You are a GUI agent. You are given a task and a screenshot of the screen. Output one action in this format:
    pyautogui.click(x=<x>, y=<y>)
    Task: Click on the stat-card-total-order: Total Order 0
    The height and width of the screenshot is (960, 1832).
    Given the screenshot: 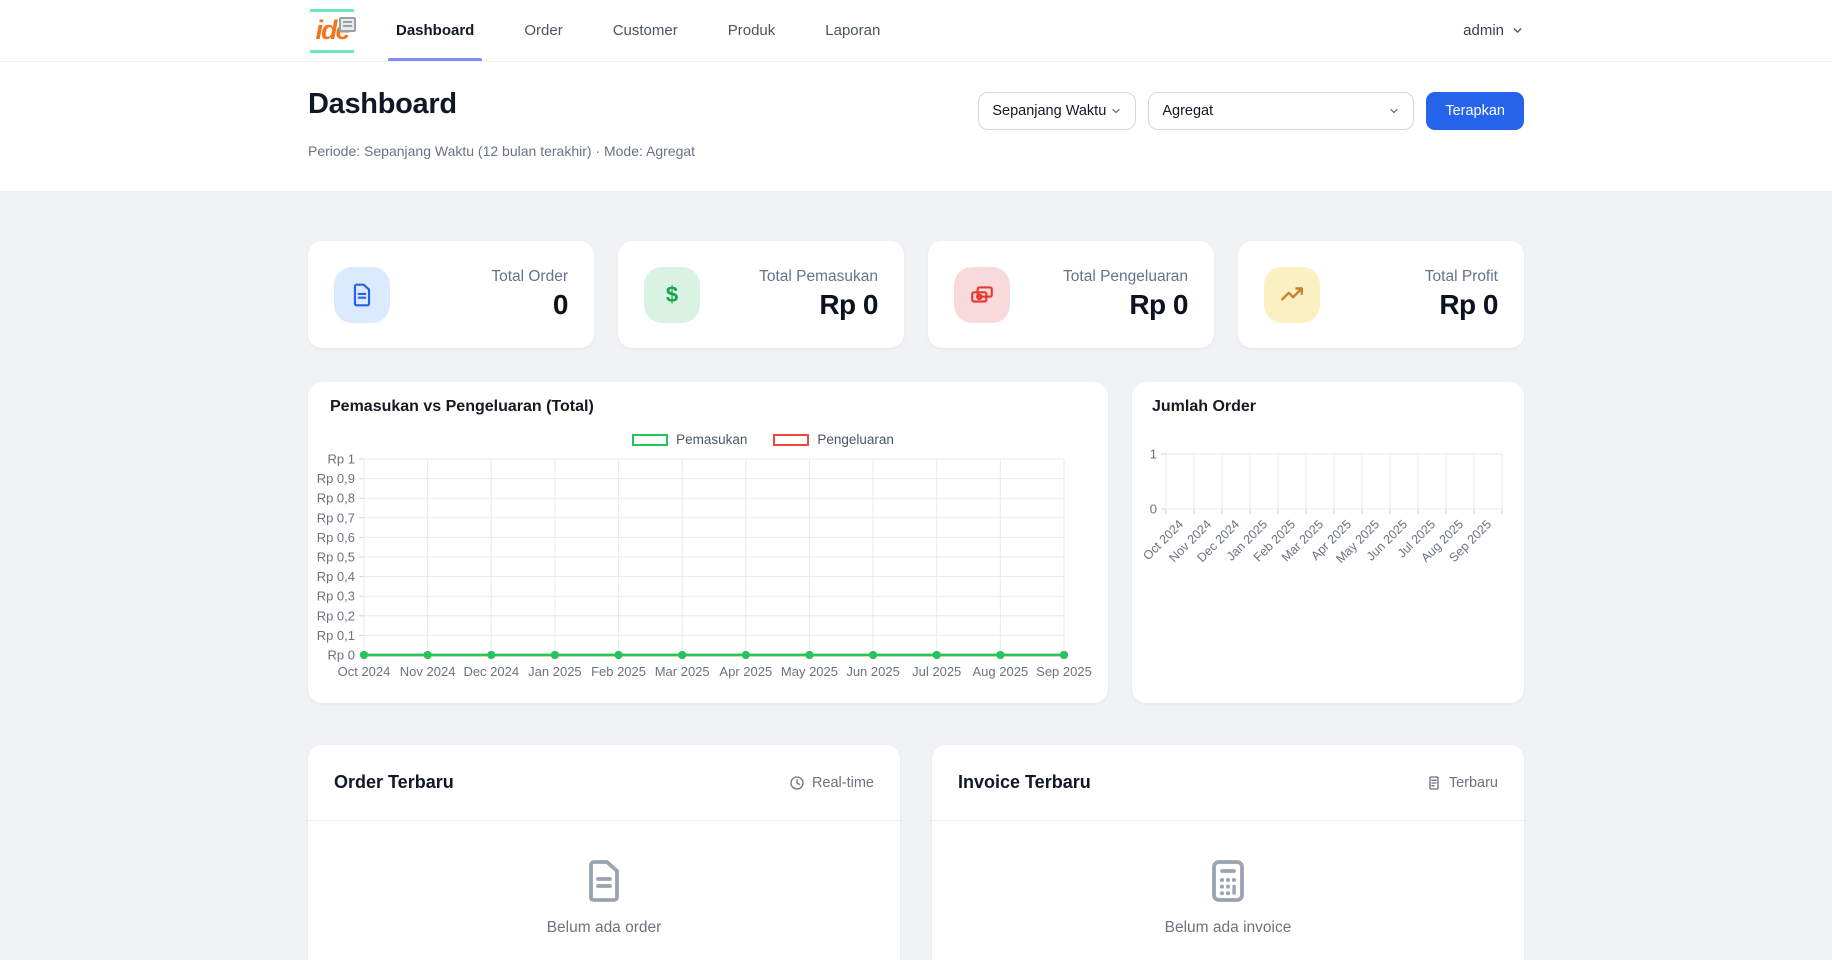 What is the action you would take?
    pyautogui.click(x=451, y=294)
    